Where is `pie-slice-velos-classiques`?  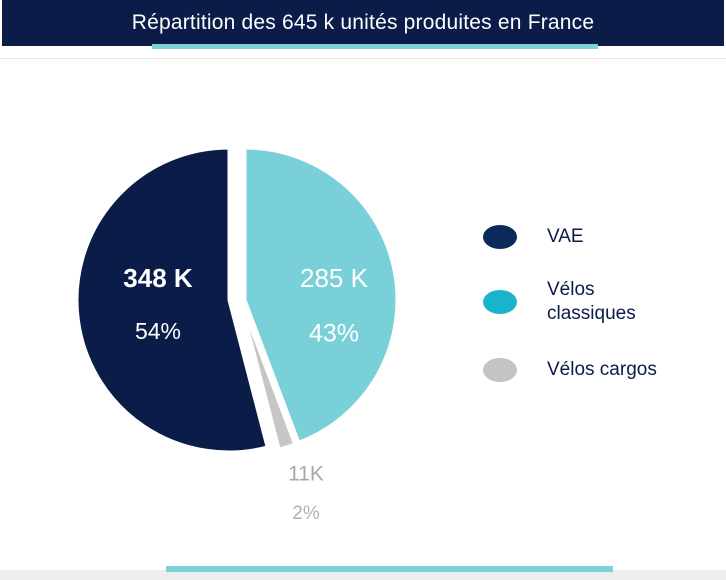
pie-slice-velos-classiques is located at coordinates (321, 295).